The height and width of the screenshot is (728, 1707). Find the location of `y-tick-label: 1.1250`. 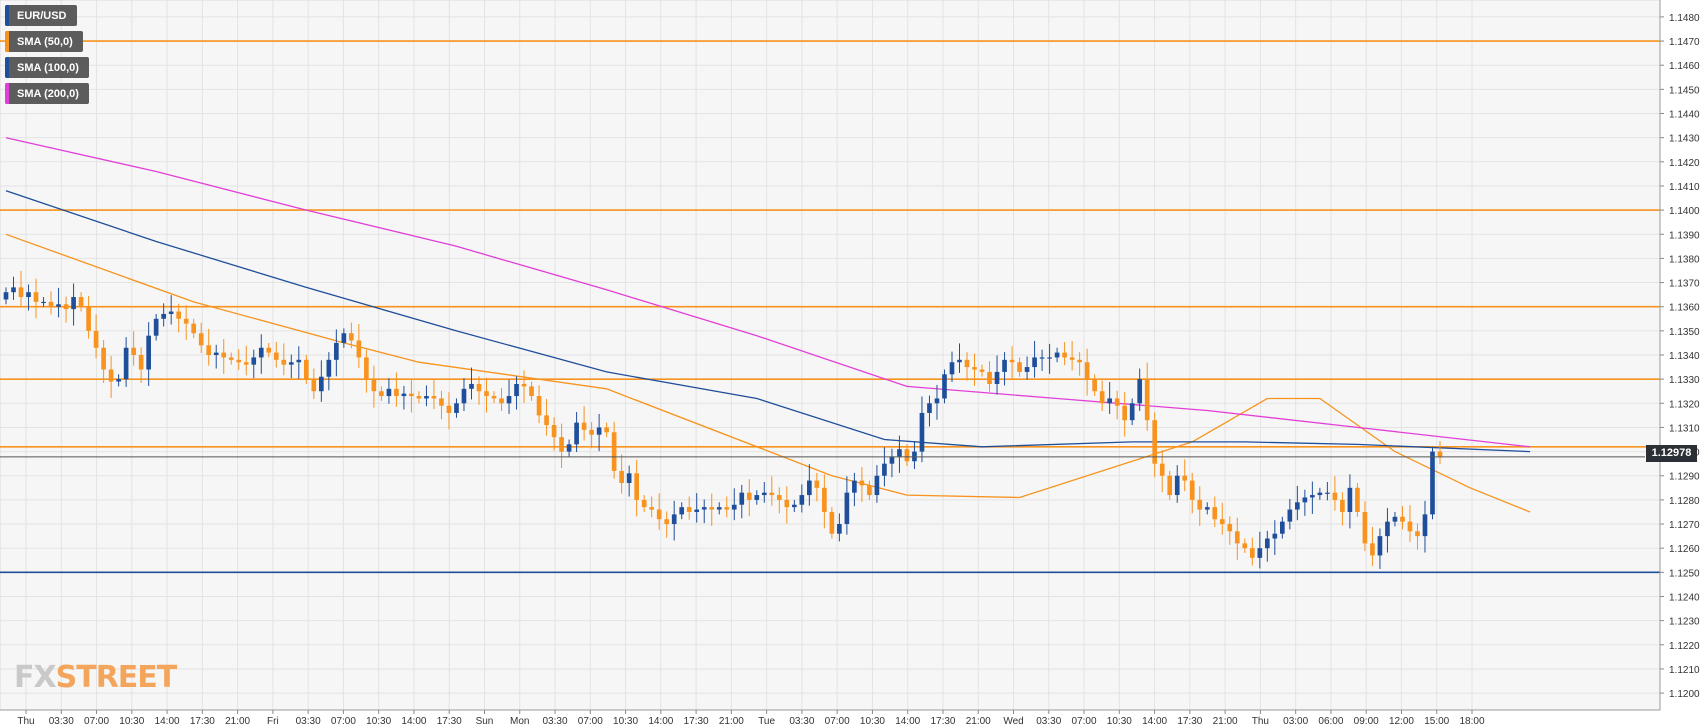

y-tick-label: 1.1250 is located at coordinates (1684, 573).